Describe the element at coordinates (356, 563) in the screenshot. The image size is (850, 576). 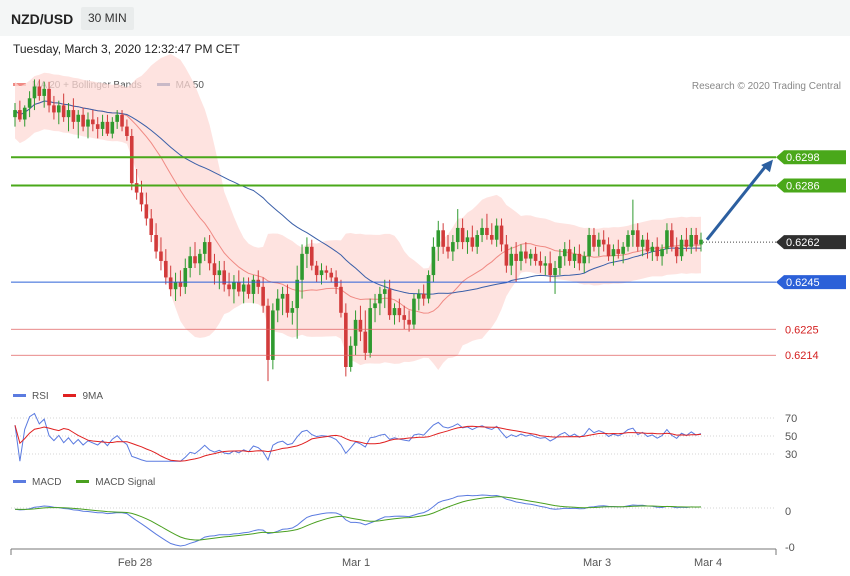
I see `x-tick-label: Mar 1` at that location.